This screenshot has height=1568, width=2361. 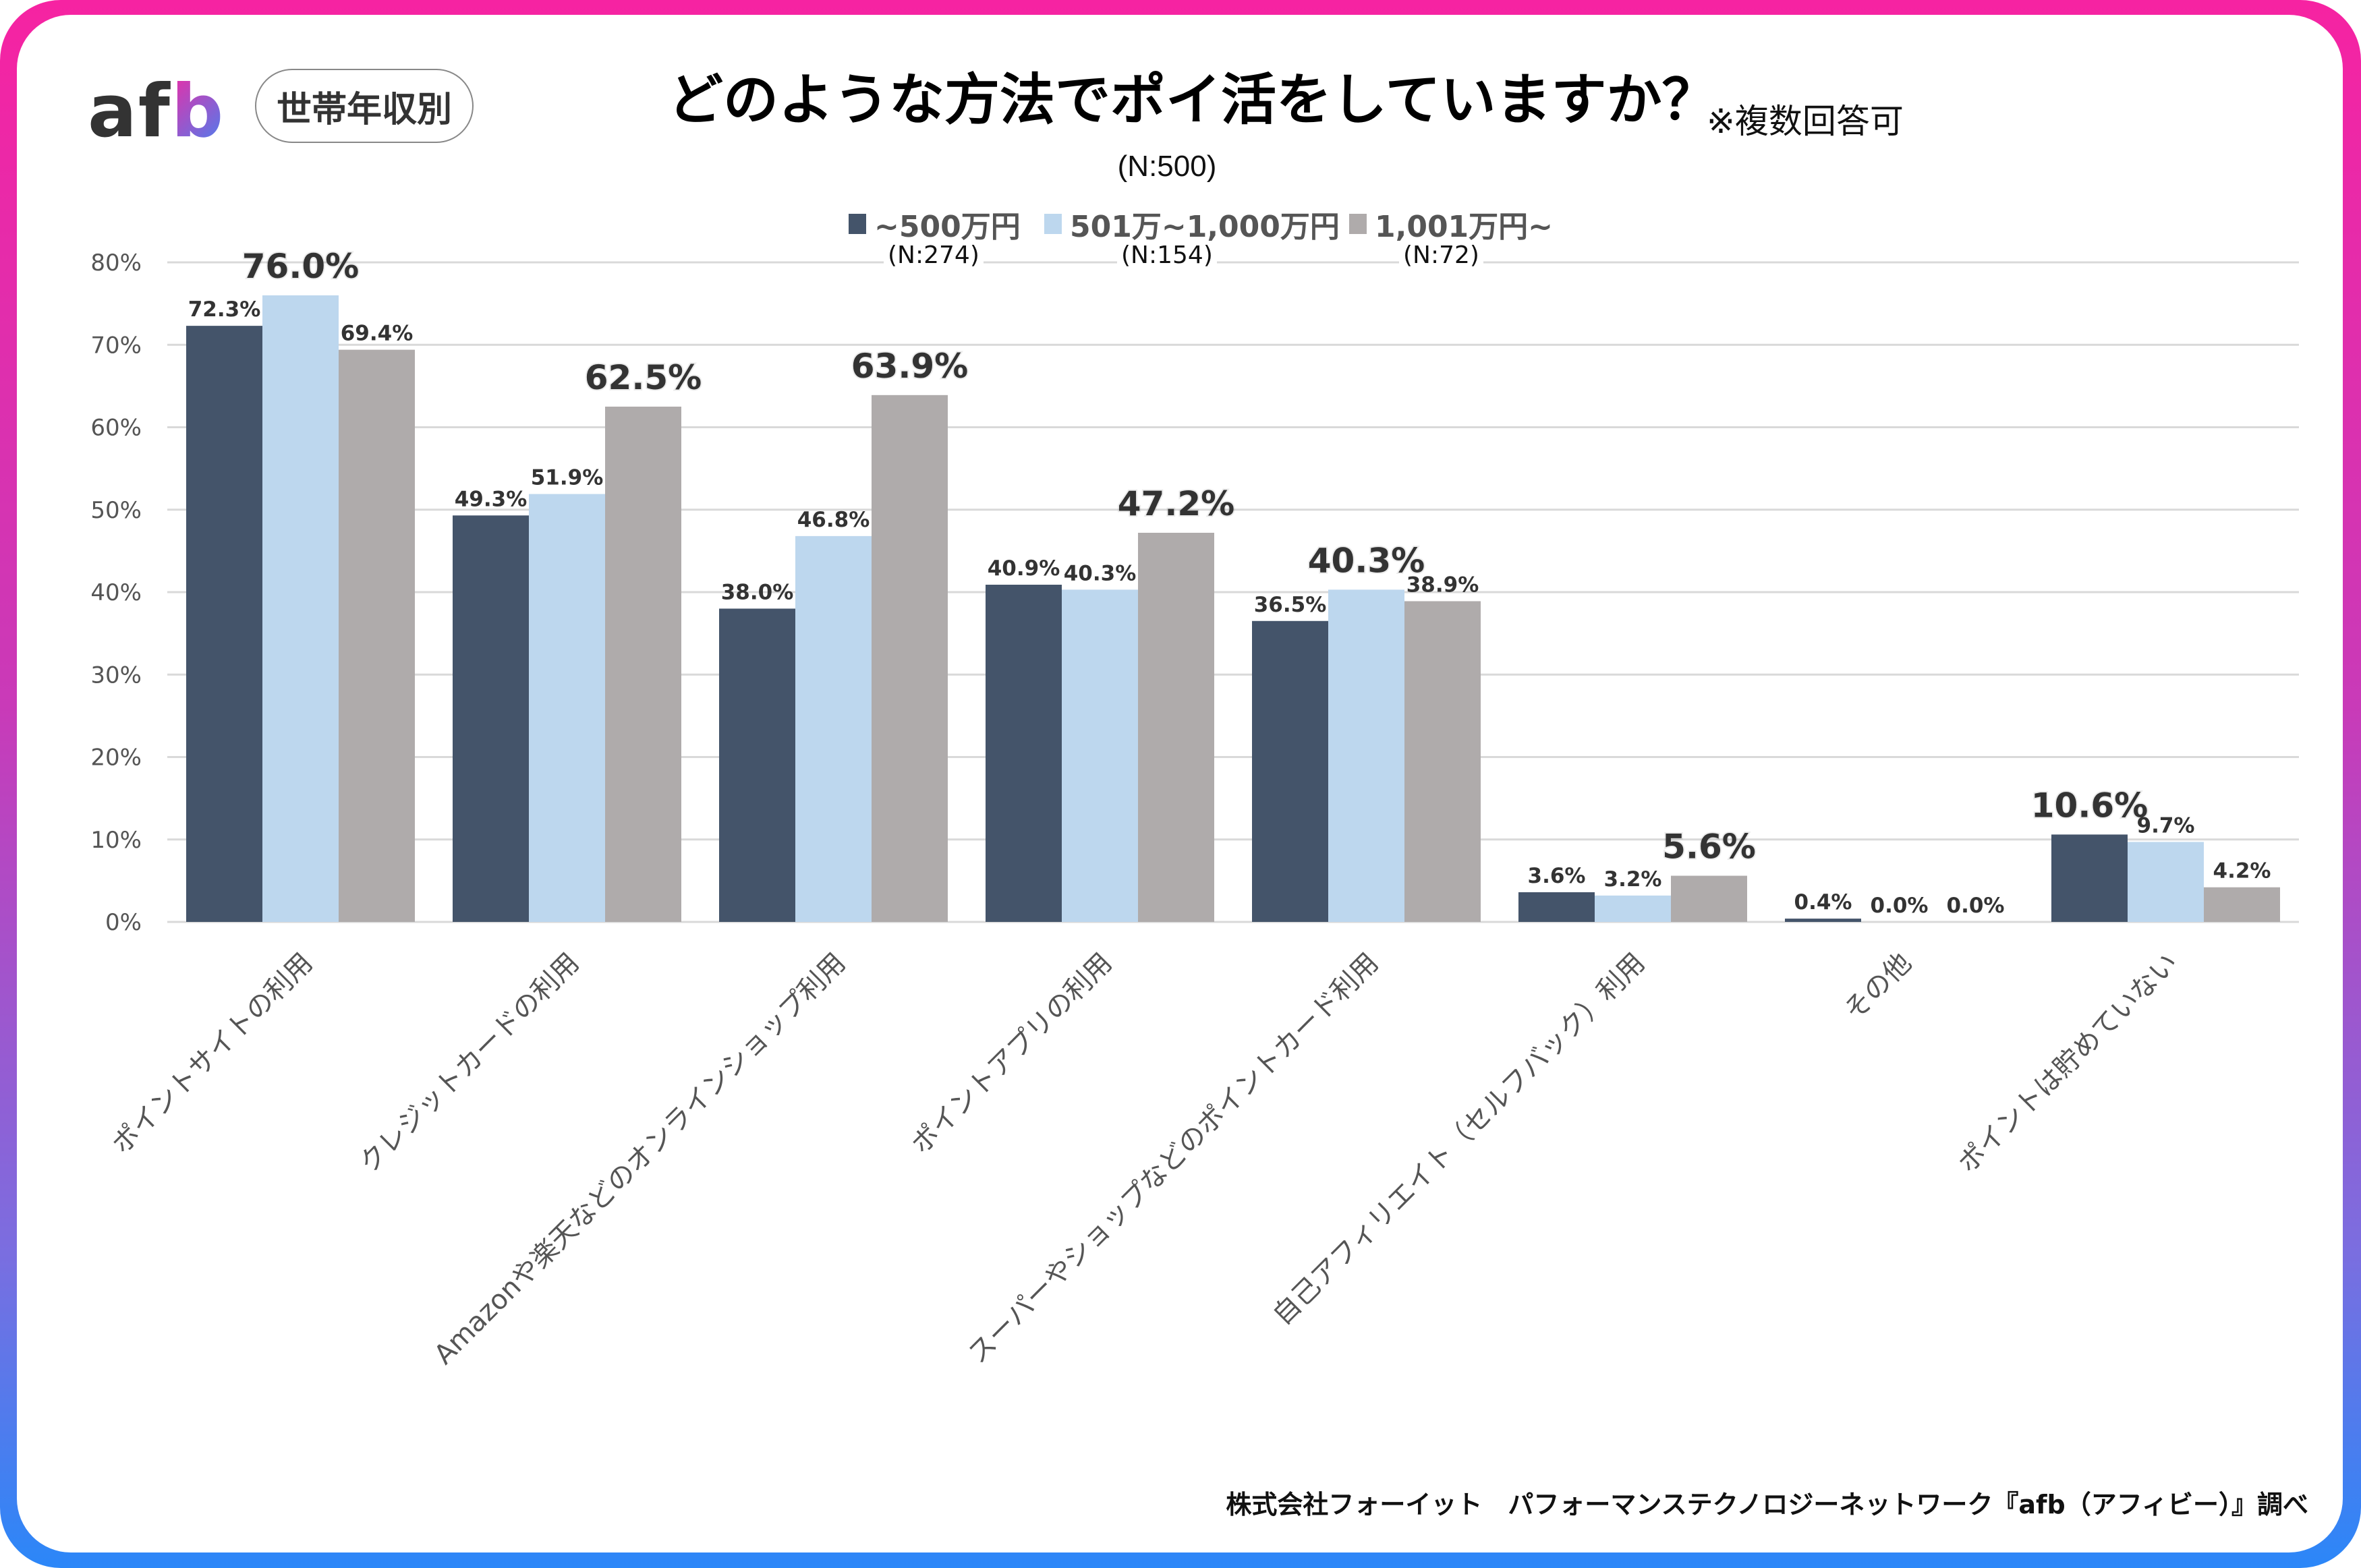 I want to click on y-tick-label: 60%, so click(x=116, y=429).